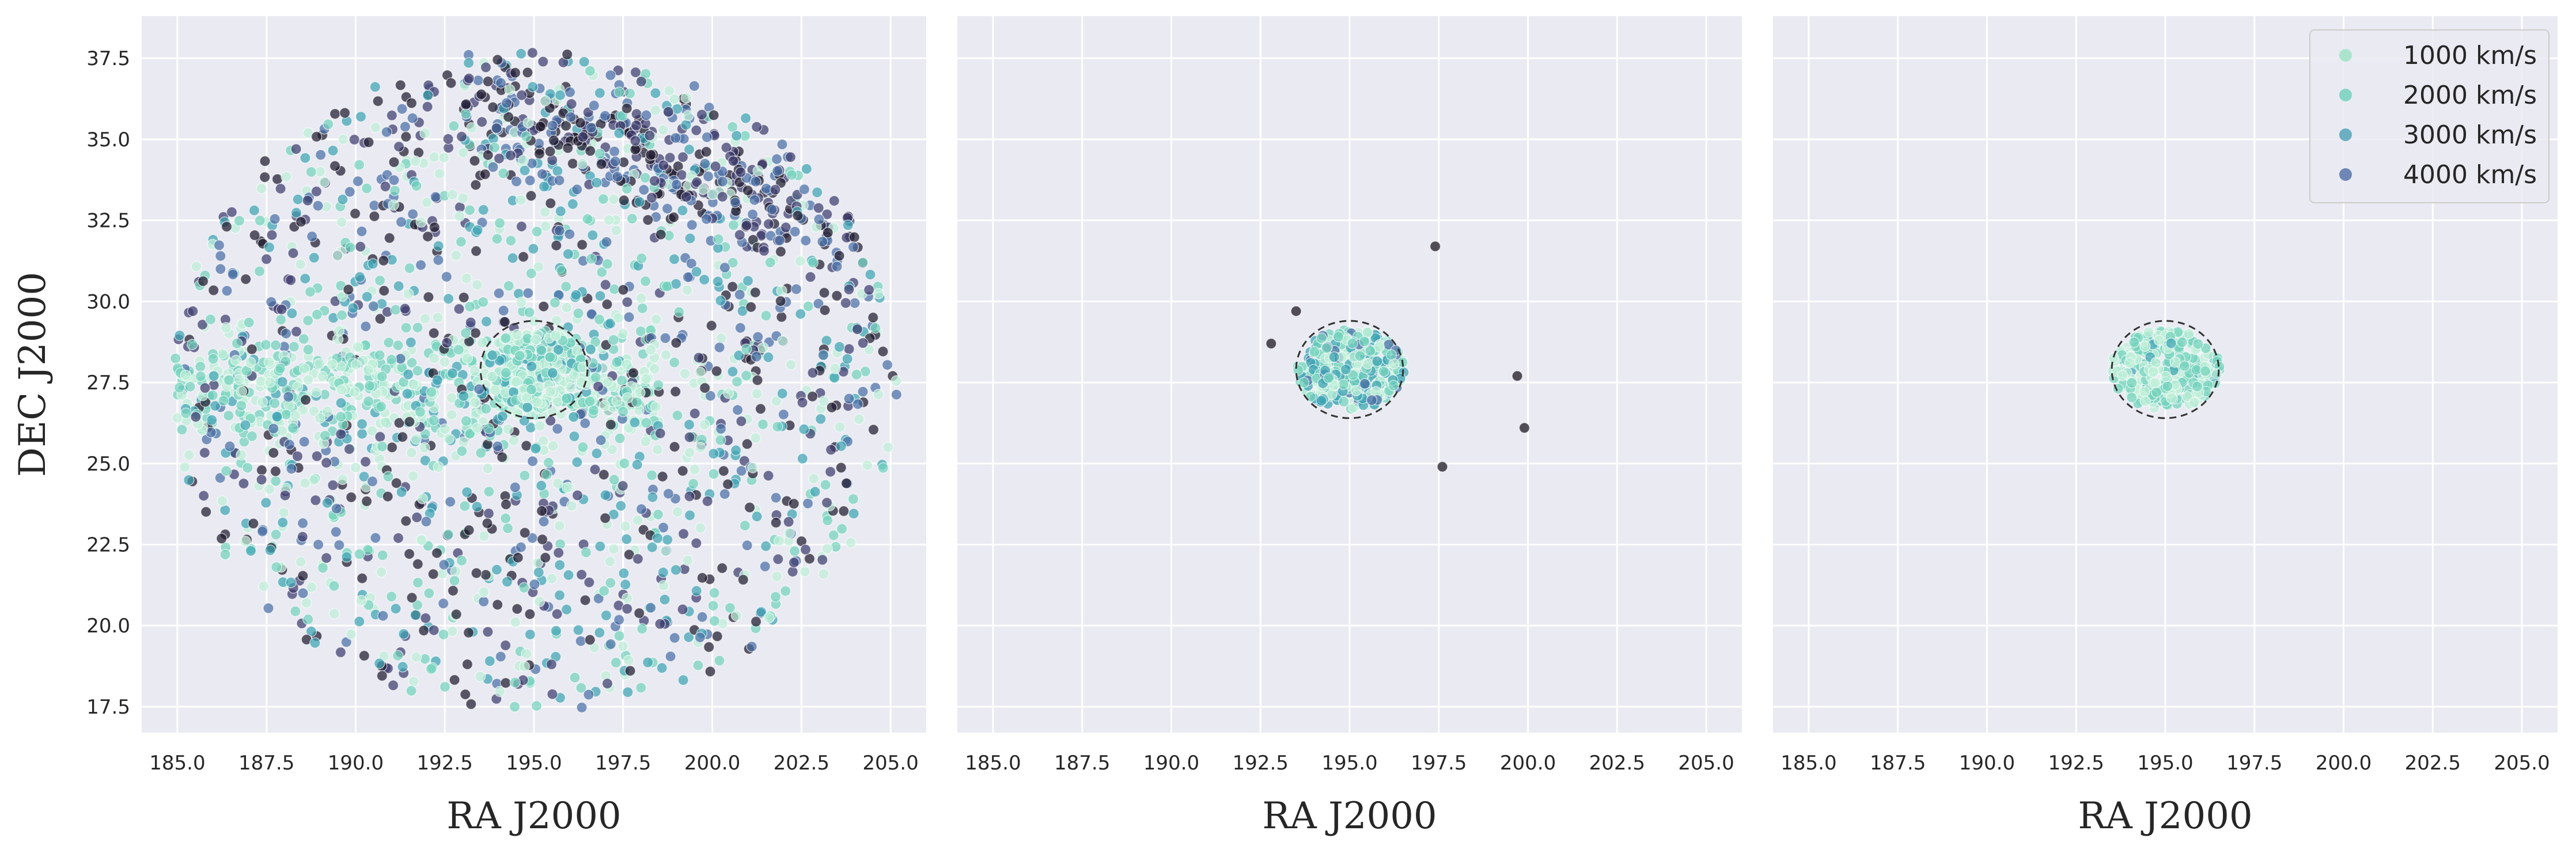 This screenshot has height=853, width=2576. What do you see at coordinates (1349, 763) in the screenshot?
I see `x-tick-label: 195.0` at bounding box center [1349, 763].